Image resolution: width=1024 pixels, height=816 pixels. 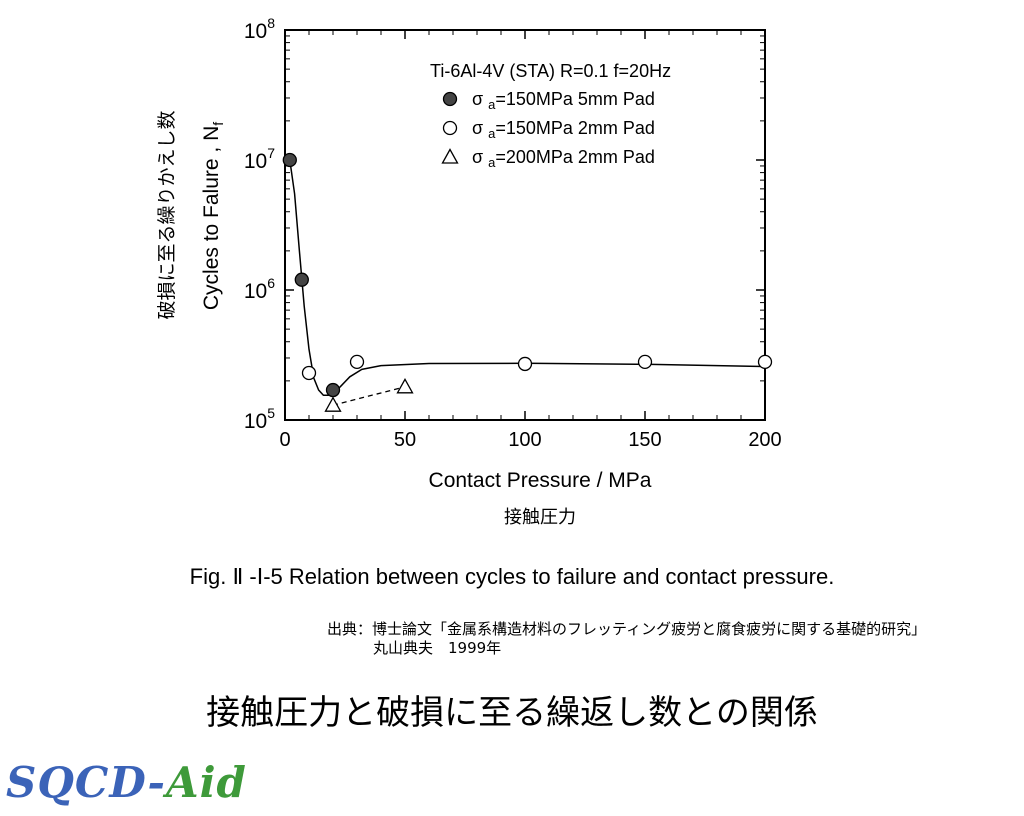 I want to click on x-axis-label: Contact Pressure / MPa, so click(x=540, y=480).